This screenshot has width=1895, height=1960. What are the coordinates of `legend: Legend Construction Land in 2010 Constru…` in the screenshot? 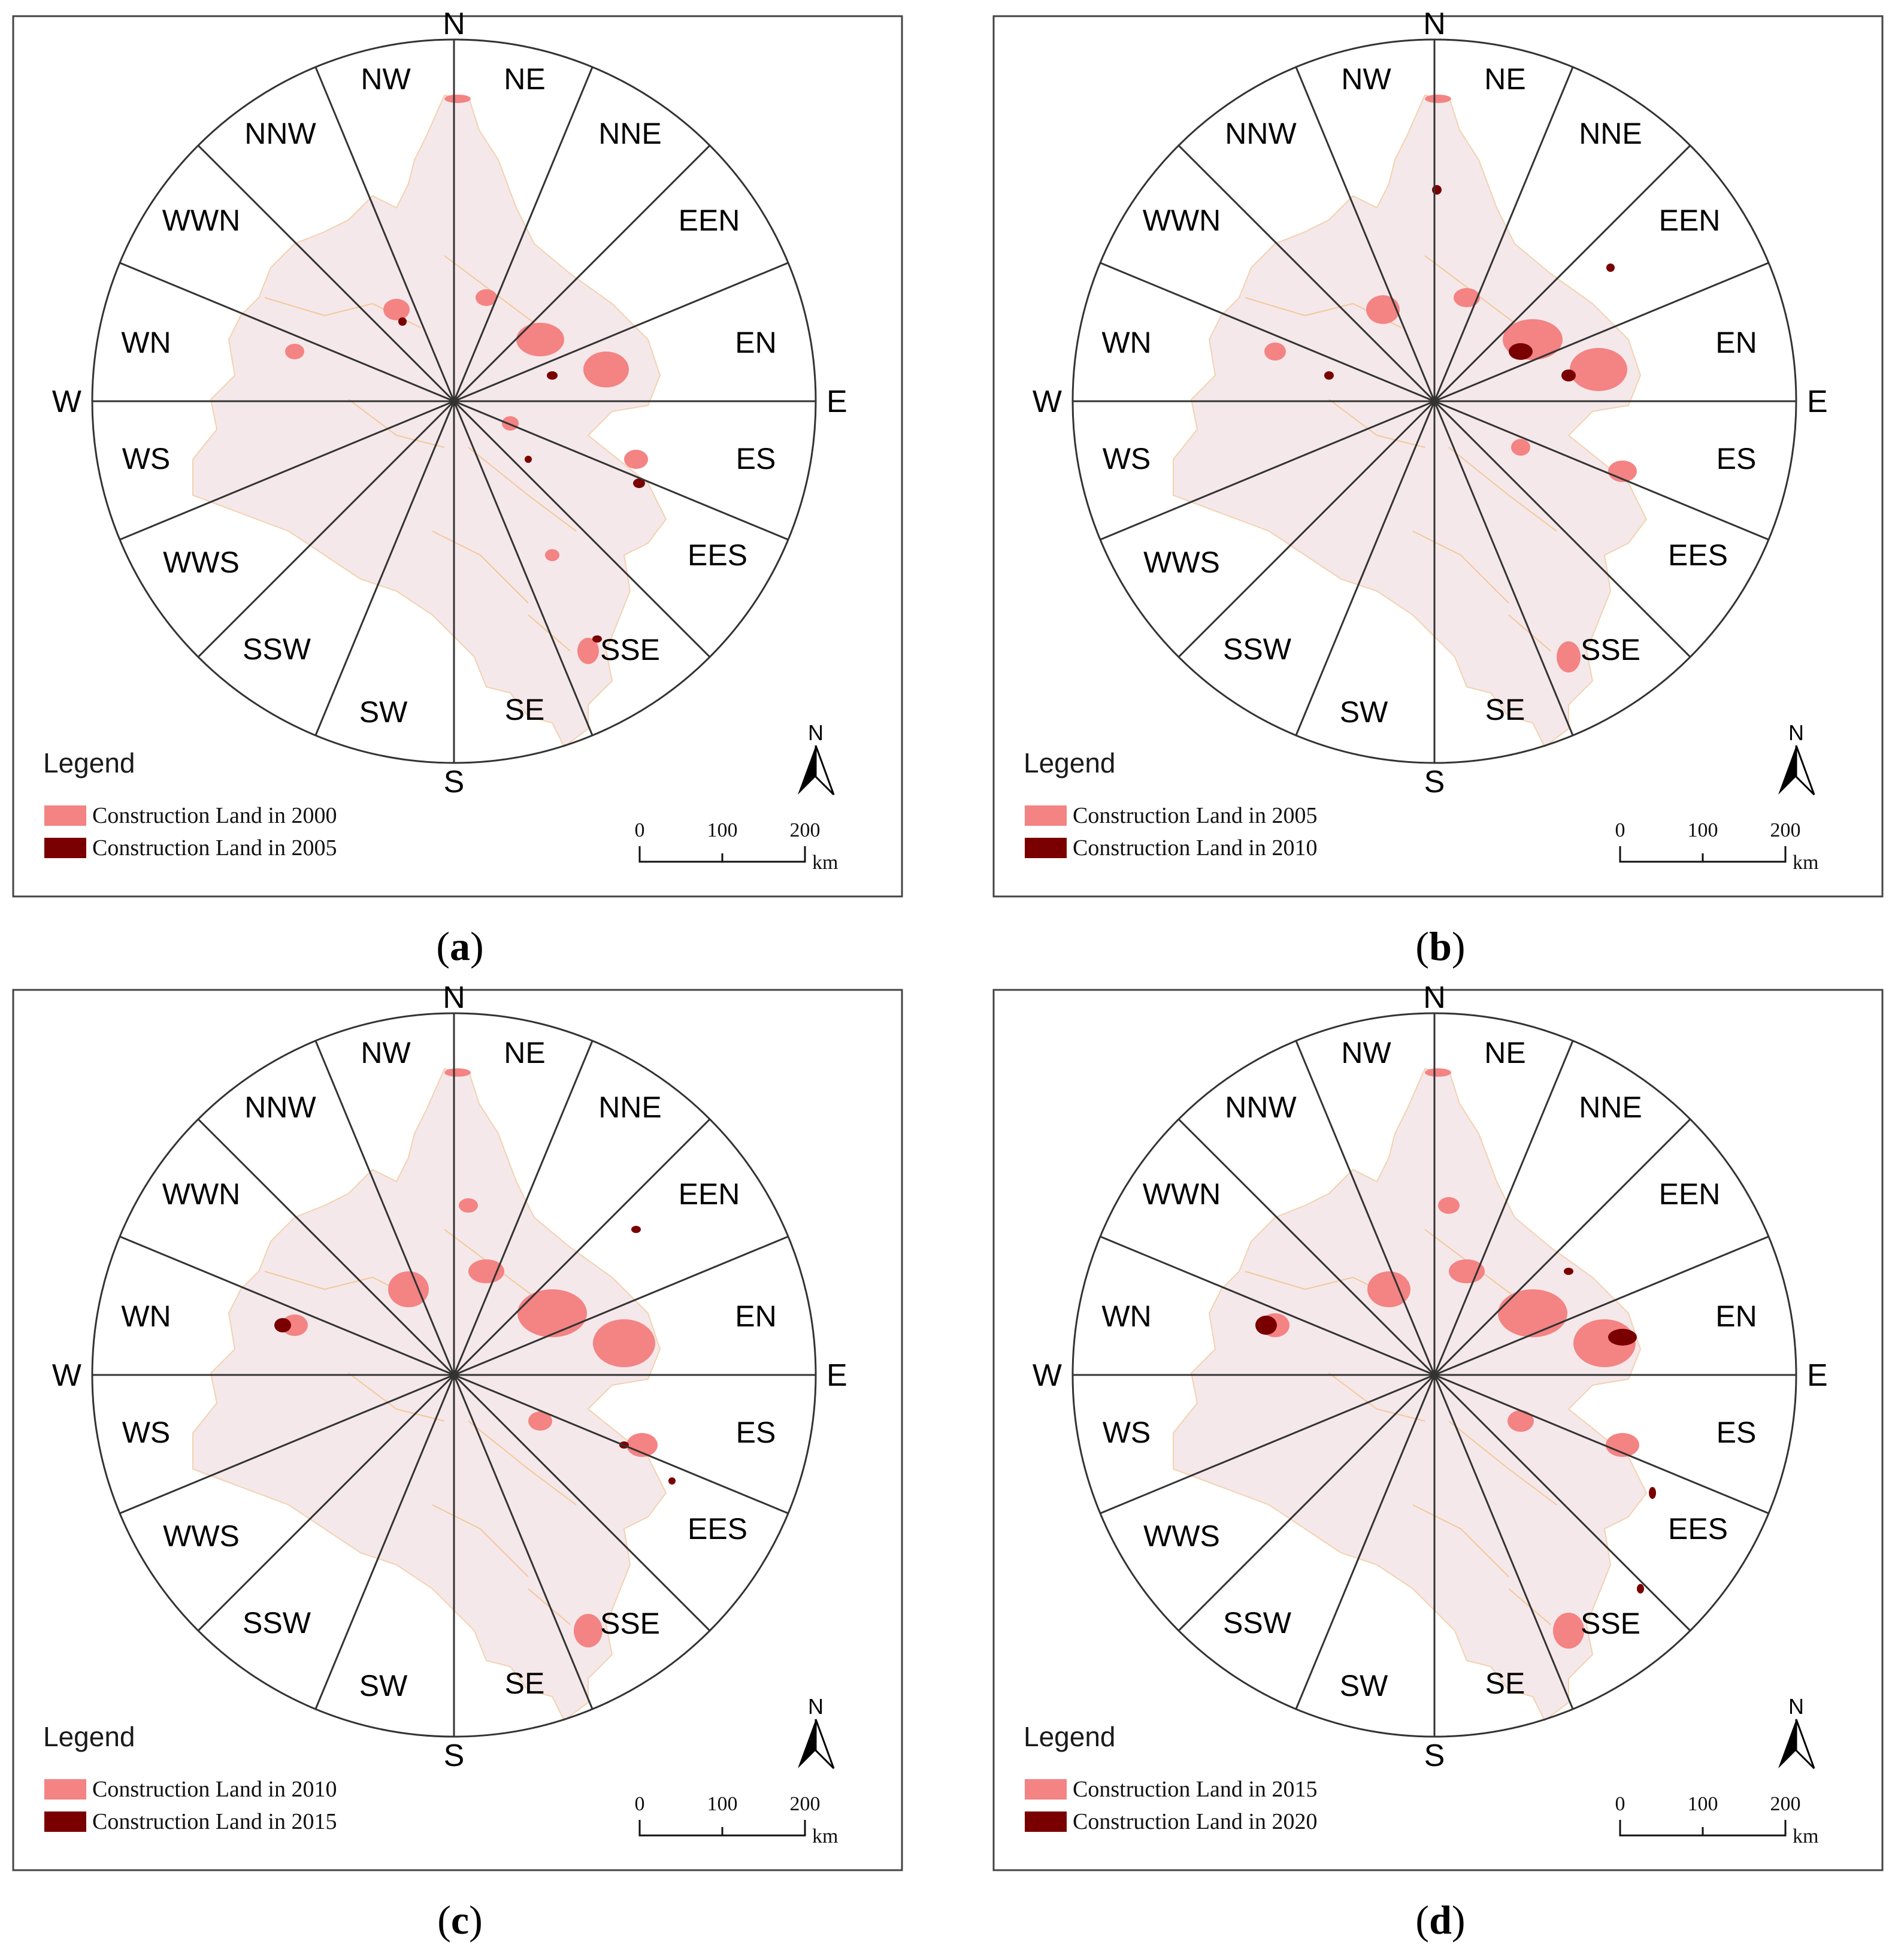 It's located at (190, 1777).